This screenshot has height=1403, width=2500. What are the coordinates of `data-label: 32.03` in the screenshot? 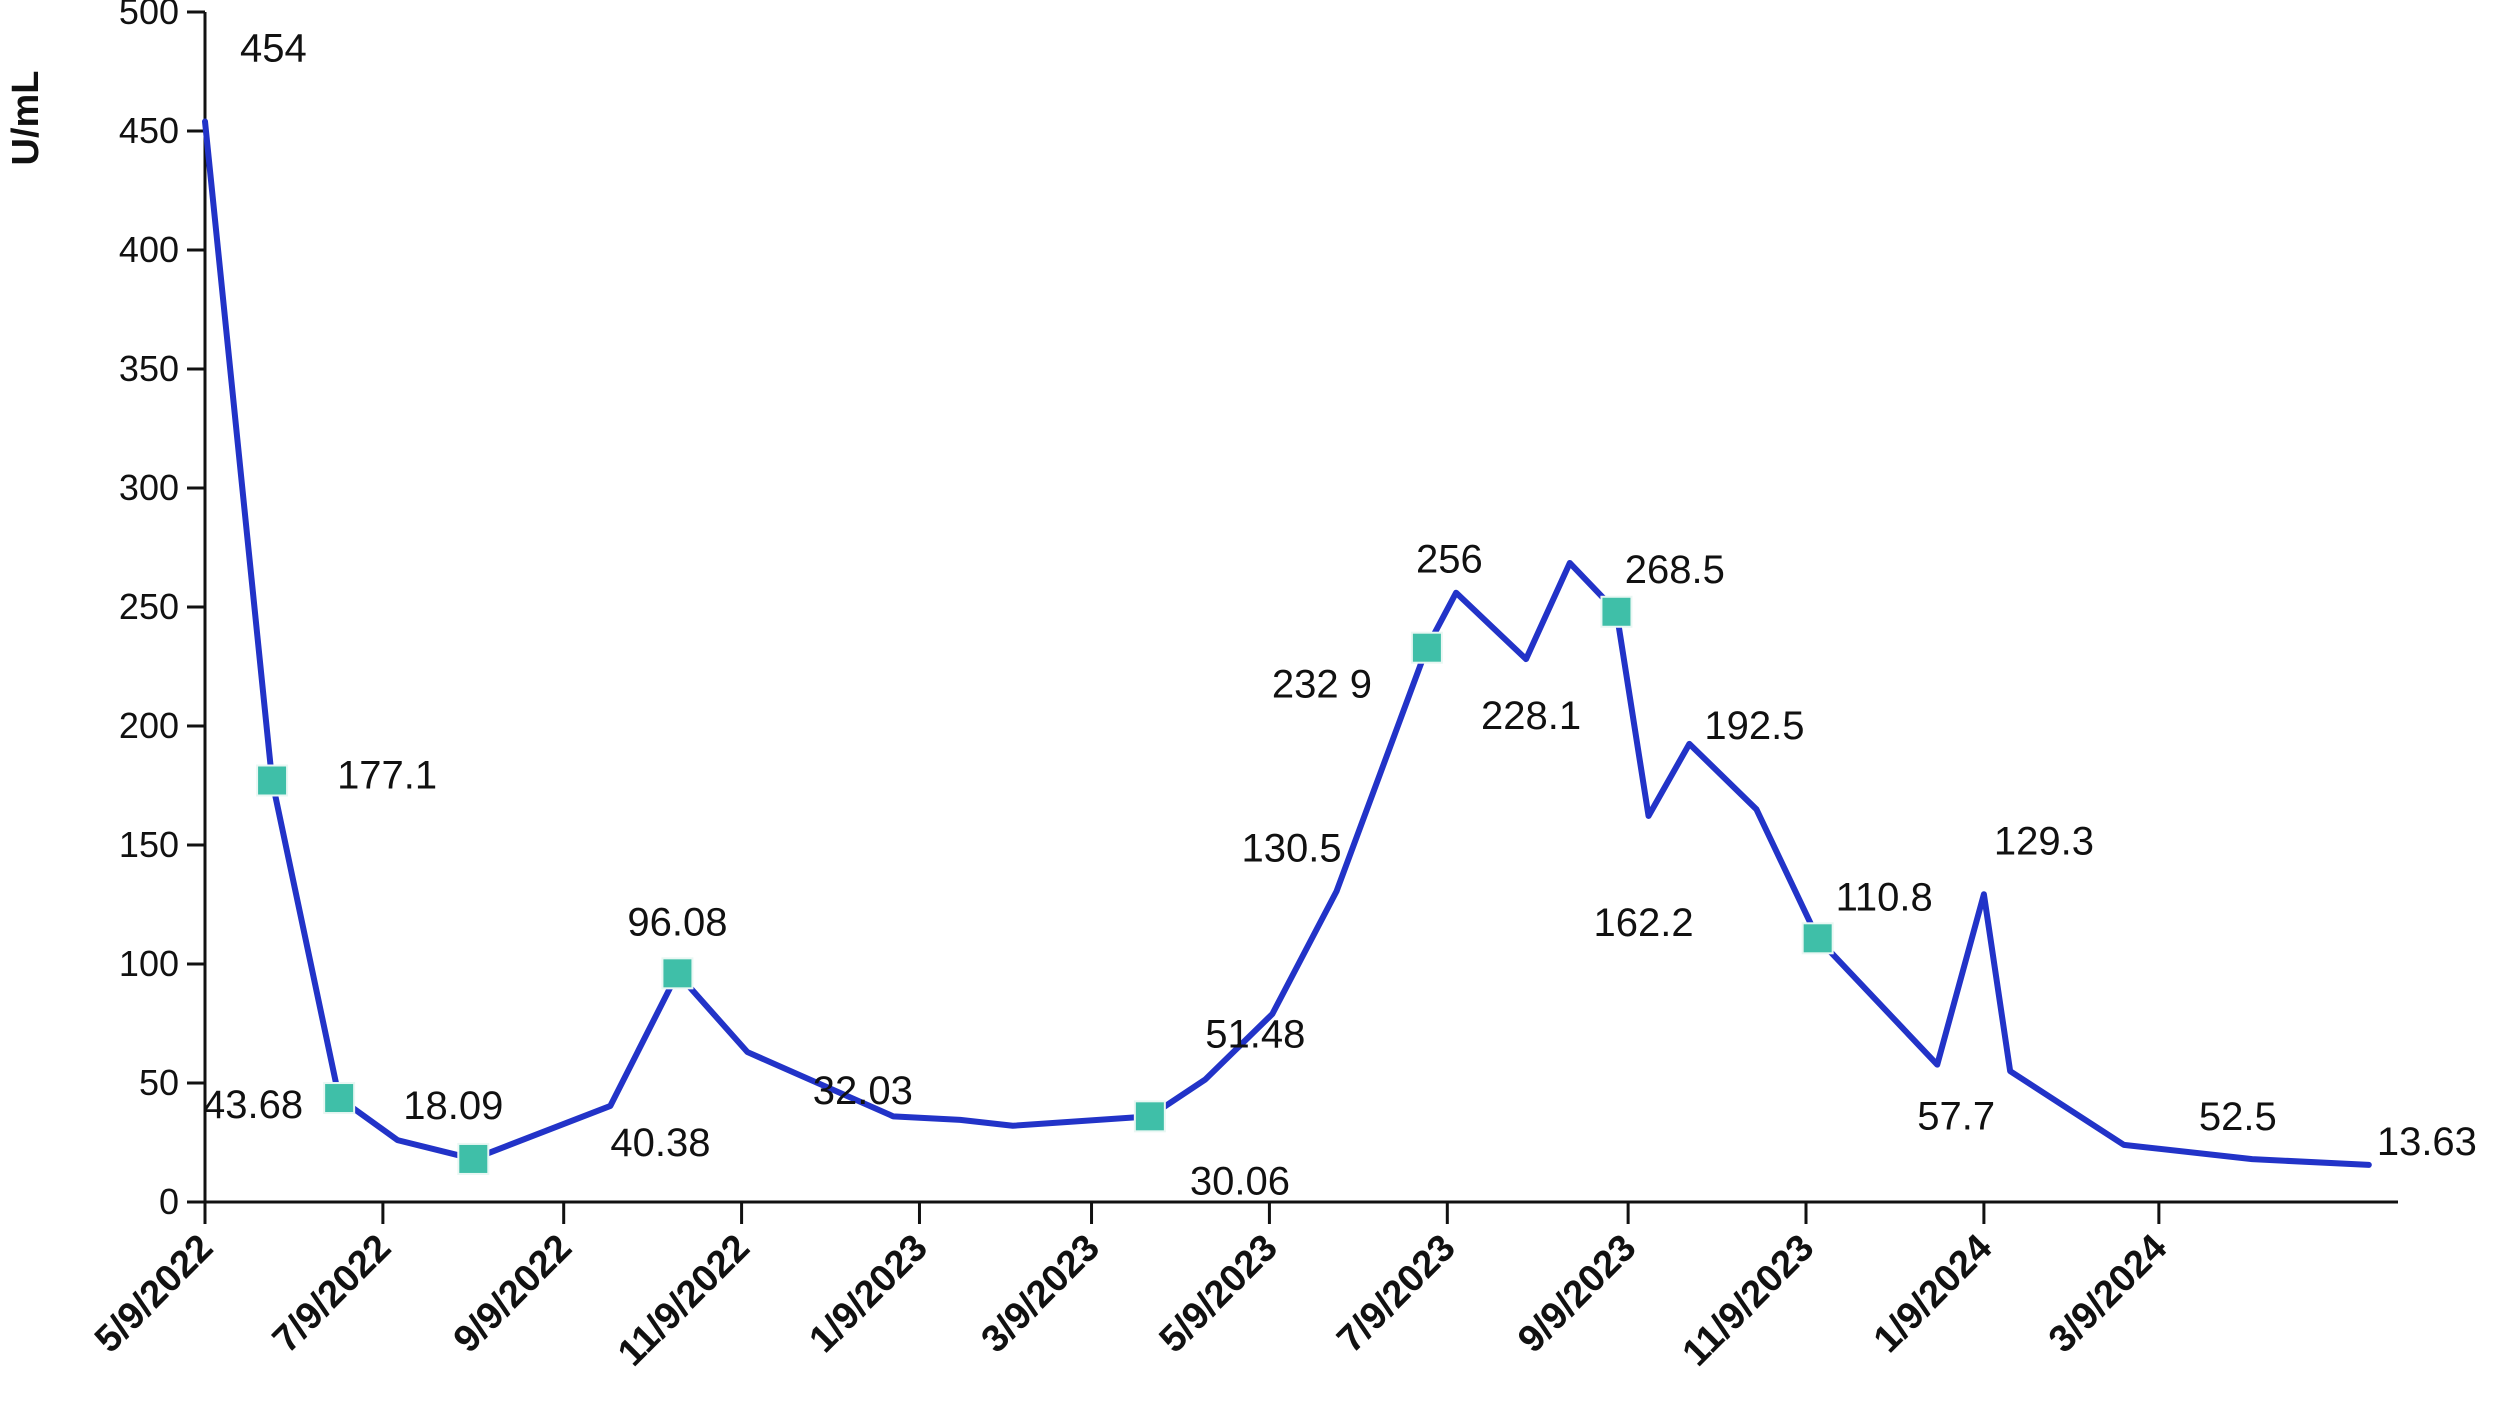 It's located at (863, 1091).